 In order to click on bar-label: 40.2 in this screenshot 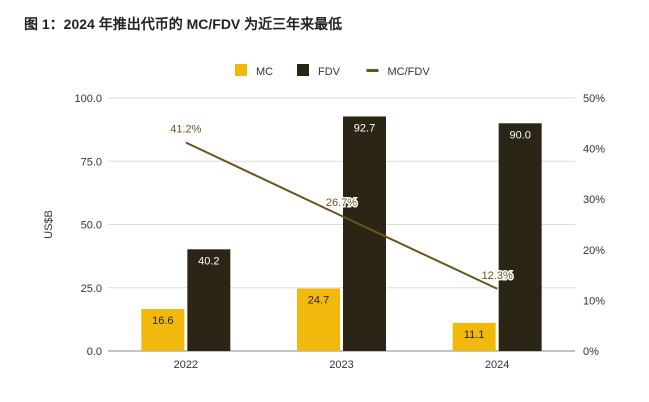, I will do `click(208, 261)`.